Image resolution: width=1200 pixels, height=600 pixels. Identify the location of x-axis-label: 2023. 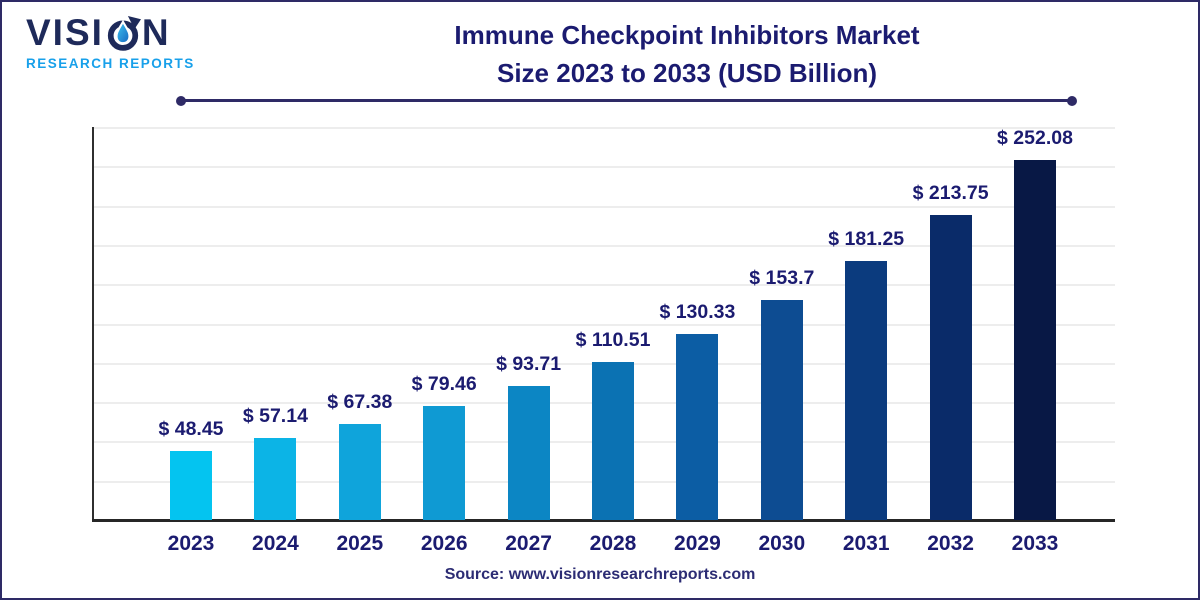
(191, 543).